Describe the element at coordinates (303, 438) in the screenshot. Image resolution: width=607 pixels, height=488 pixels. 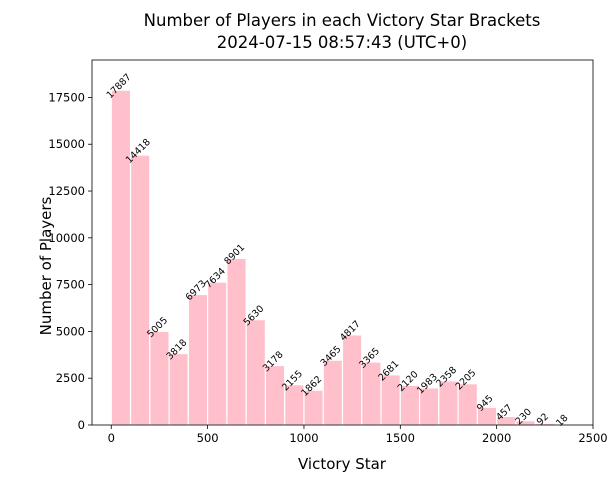
I see `x-tick-label: 1000` at that location.